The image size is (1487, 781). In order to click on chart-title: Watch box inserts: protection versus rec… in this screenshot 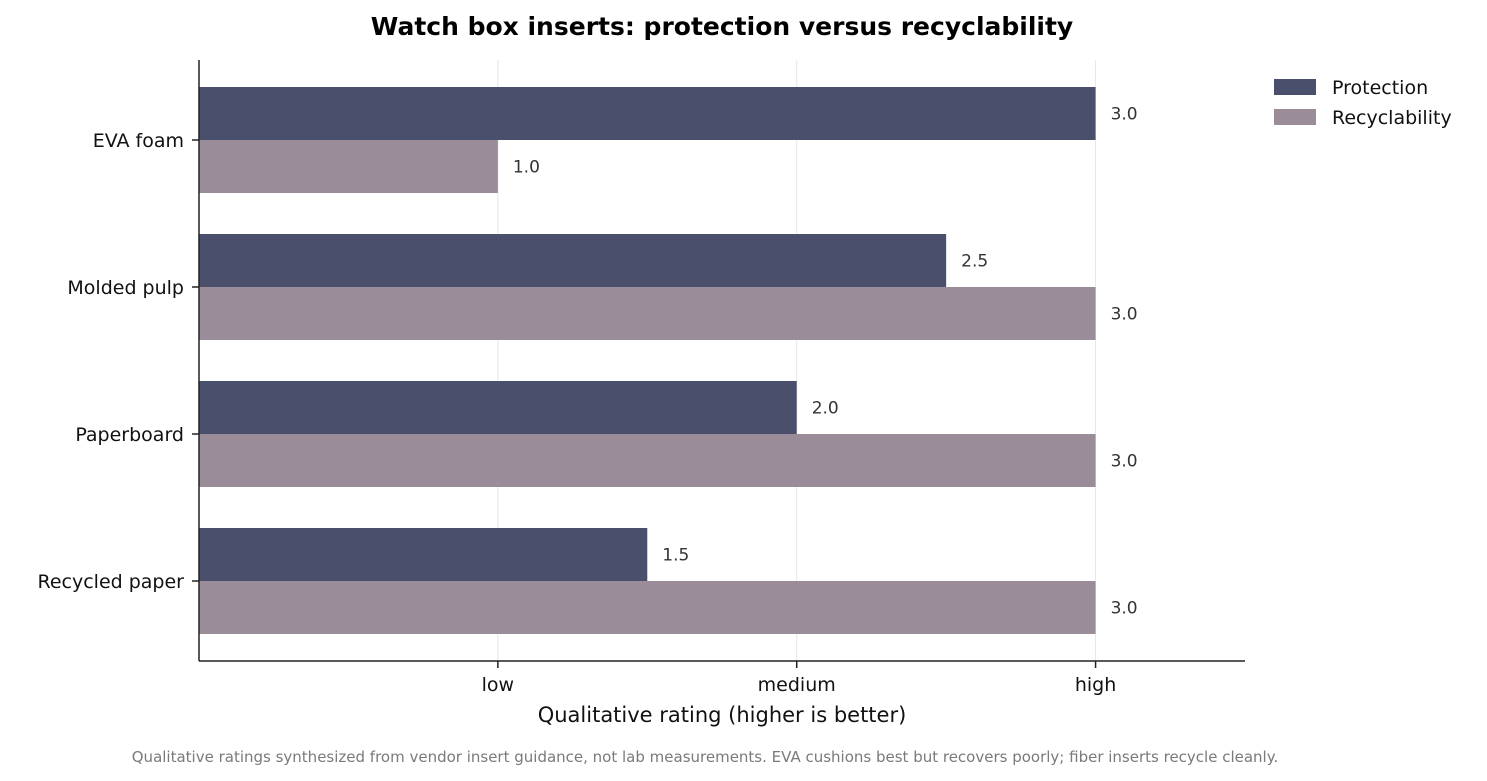, I will do `click(722, 26)`.